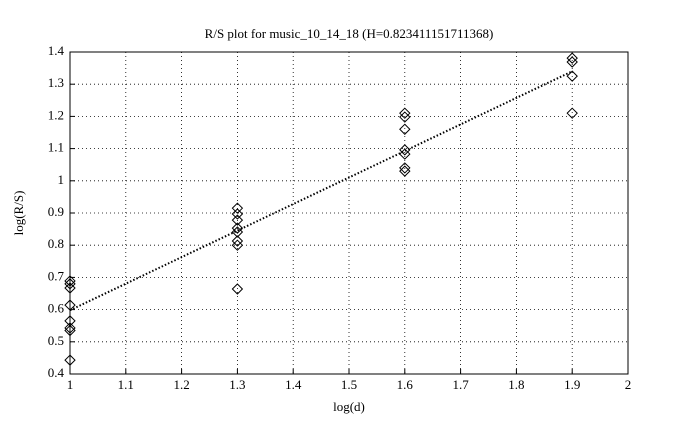 The image size is (678, 430). Describe the element at coordinates (293, 384) in the screenshot. I see `x-tick-label: 1.4` at that location.